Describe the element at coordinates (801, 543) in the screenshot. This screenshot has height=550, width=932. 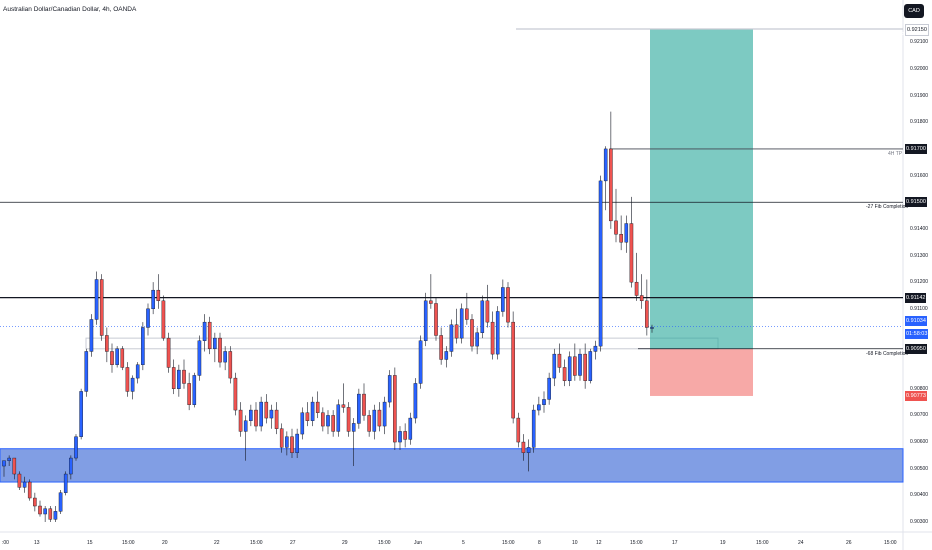
I see `x-tick-label: 24` at that location.